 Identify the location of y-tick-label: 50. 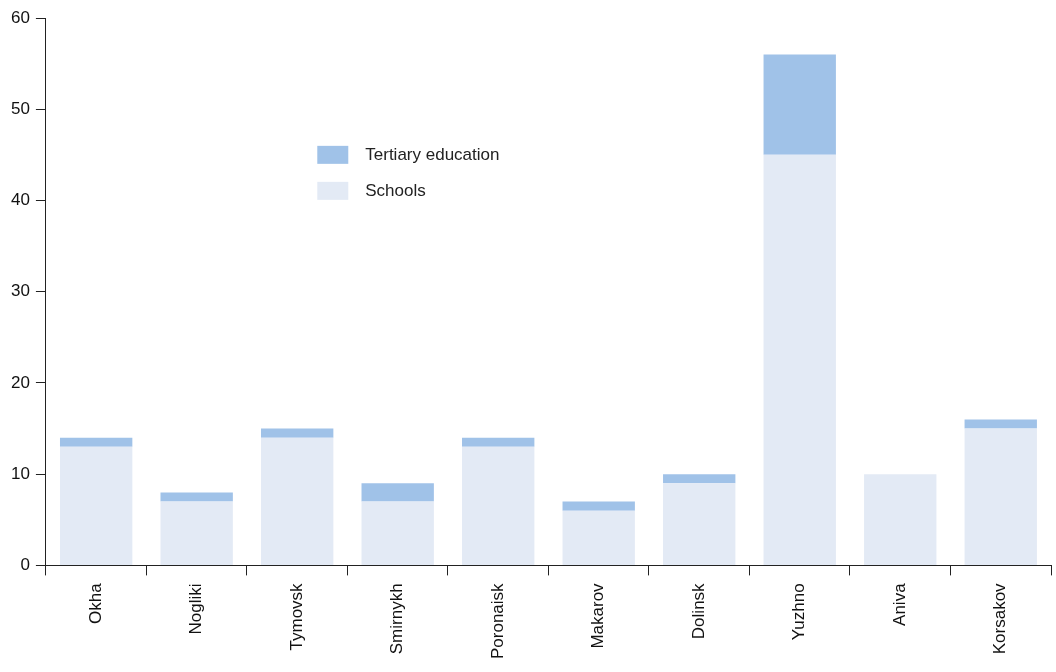
(20, 108).